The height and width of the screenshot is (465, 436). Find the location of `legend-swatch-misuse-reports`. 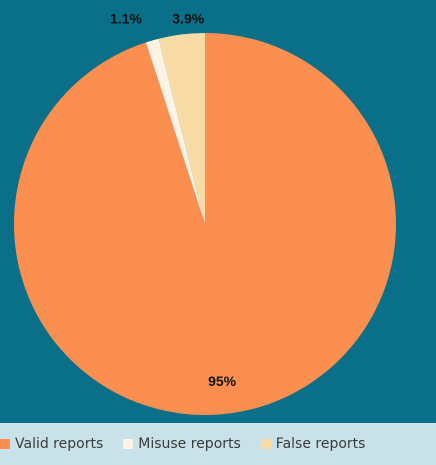

legend-swatch-misuse-reports is located at coordinates (128, 444).